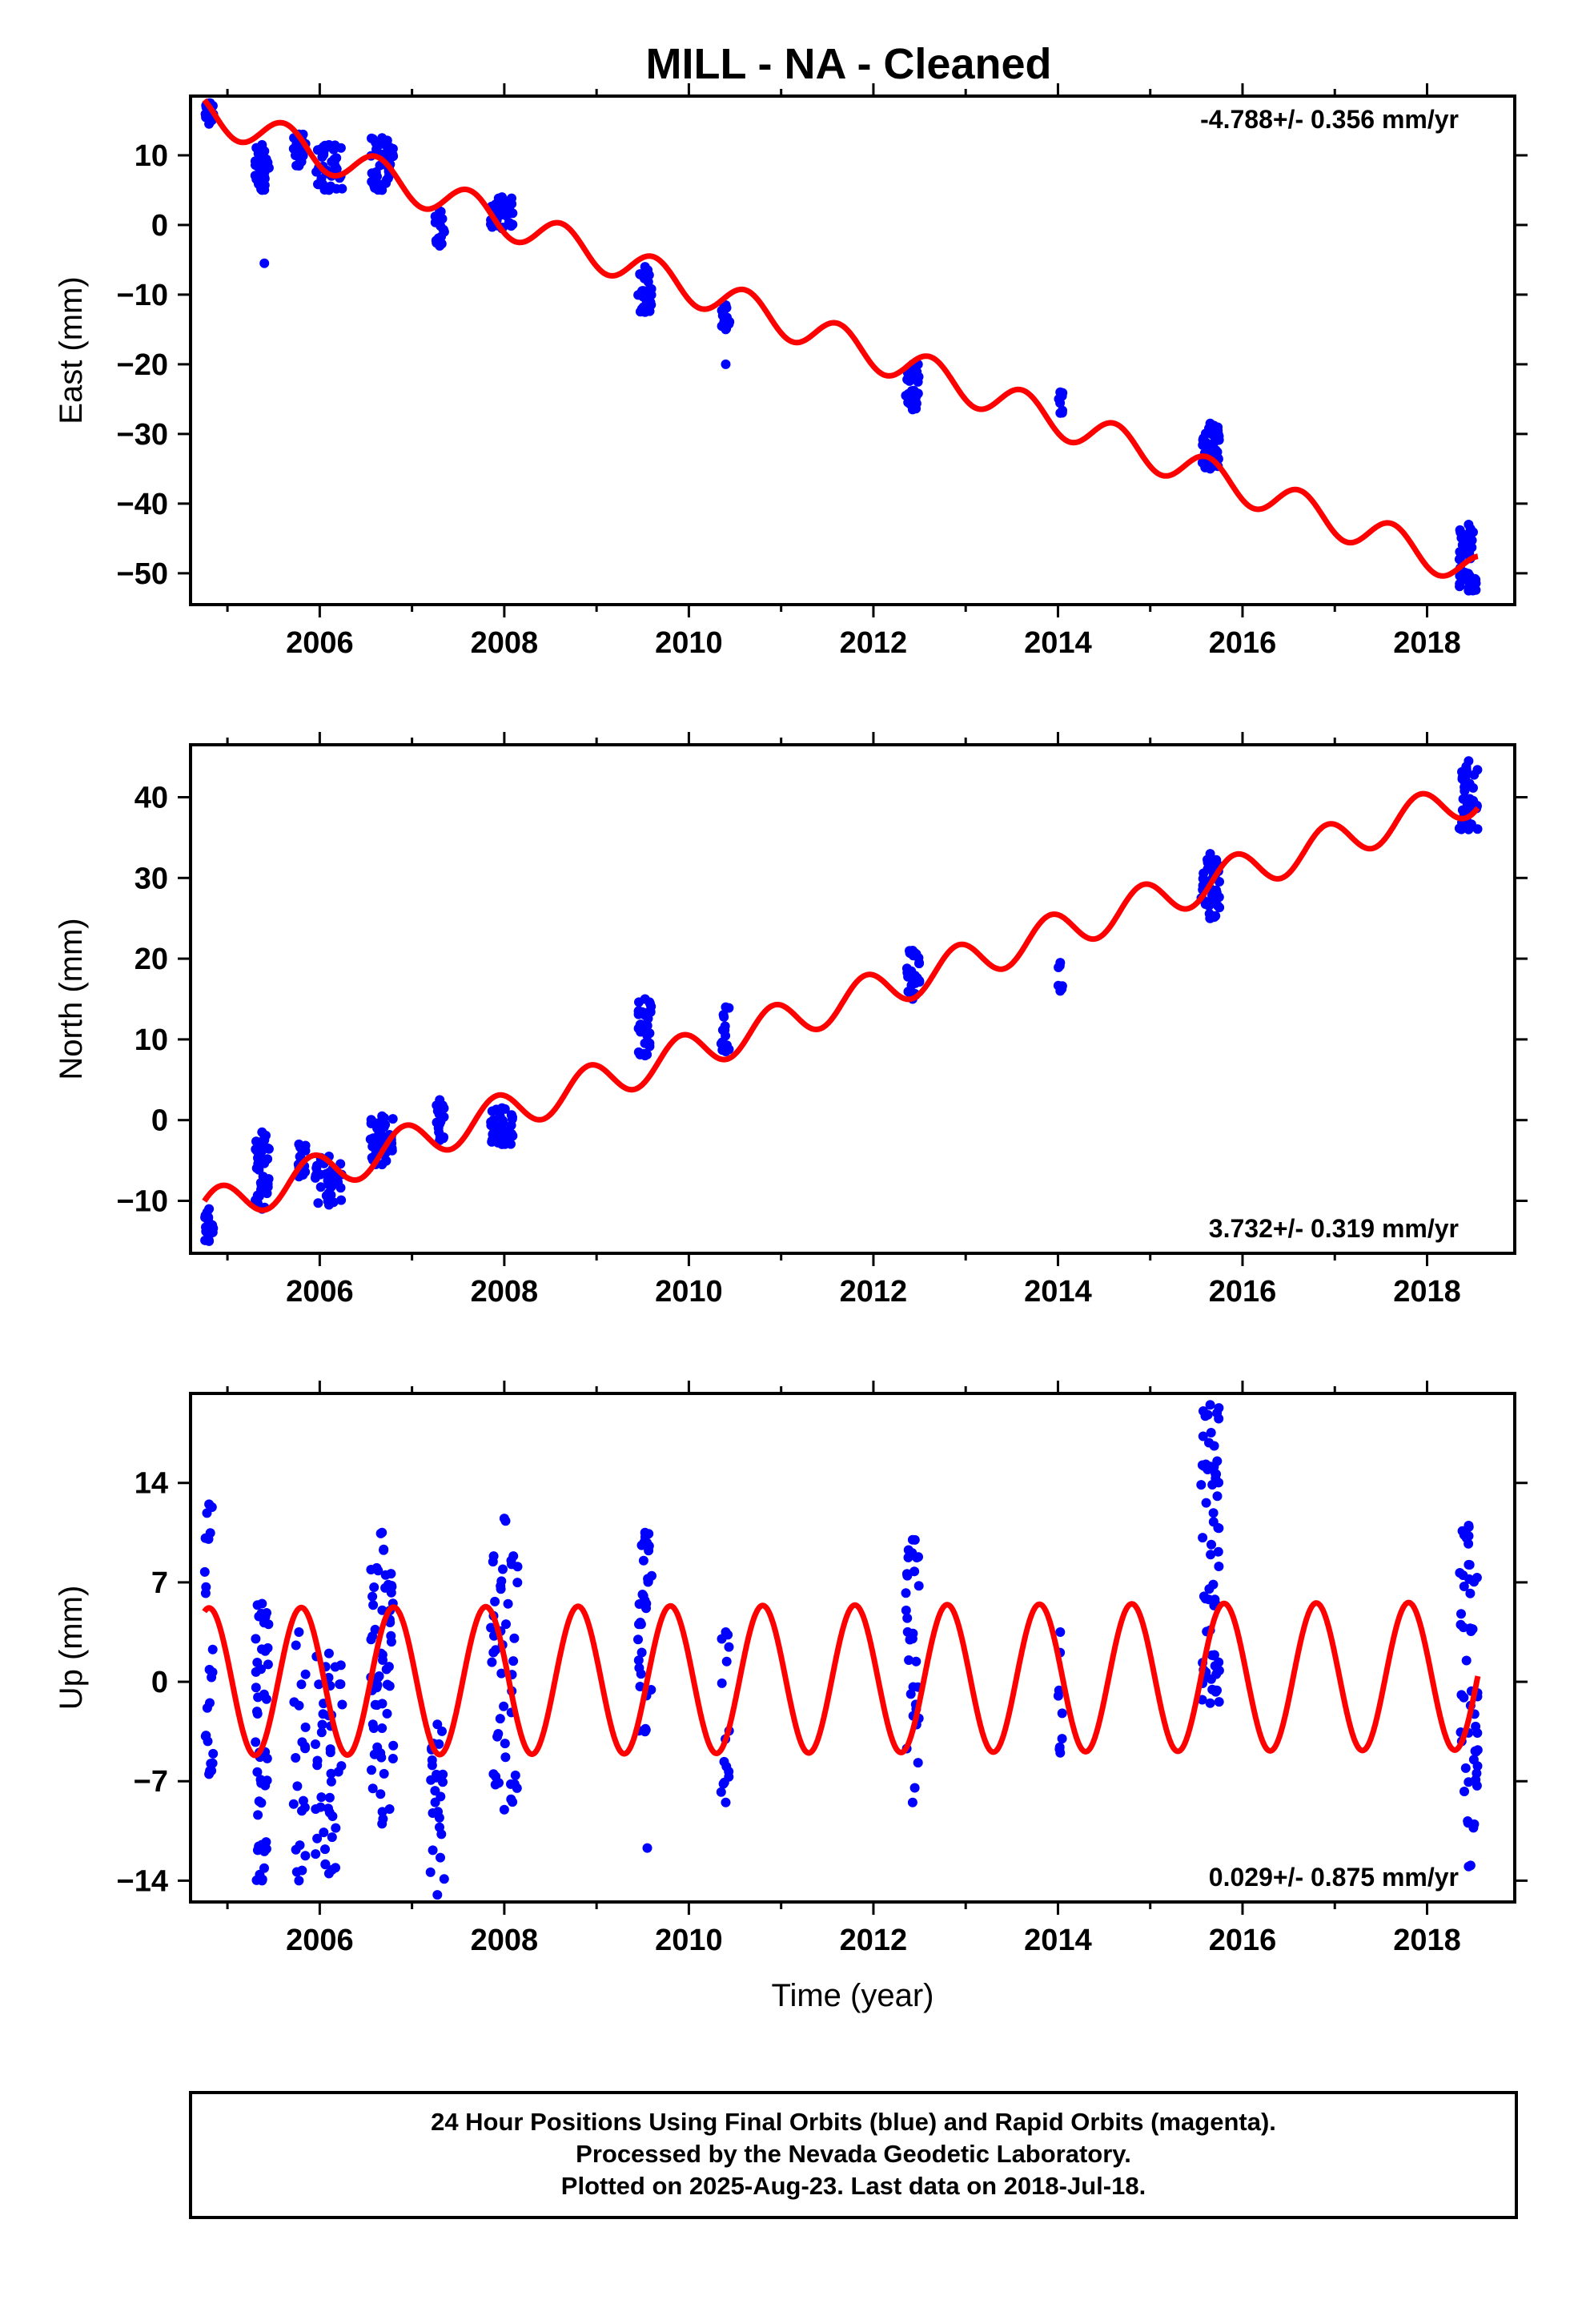 This screenshot has width=1582, height=2324. Describe the element at coordinates (1243, 1940) in the screenshot. I see `x-tick-label: 2016` at that location.